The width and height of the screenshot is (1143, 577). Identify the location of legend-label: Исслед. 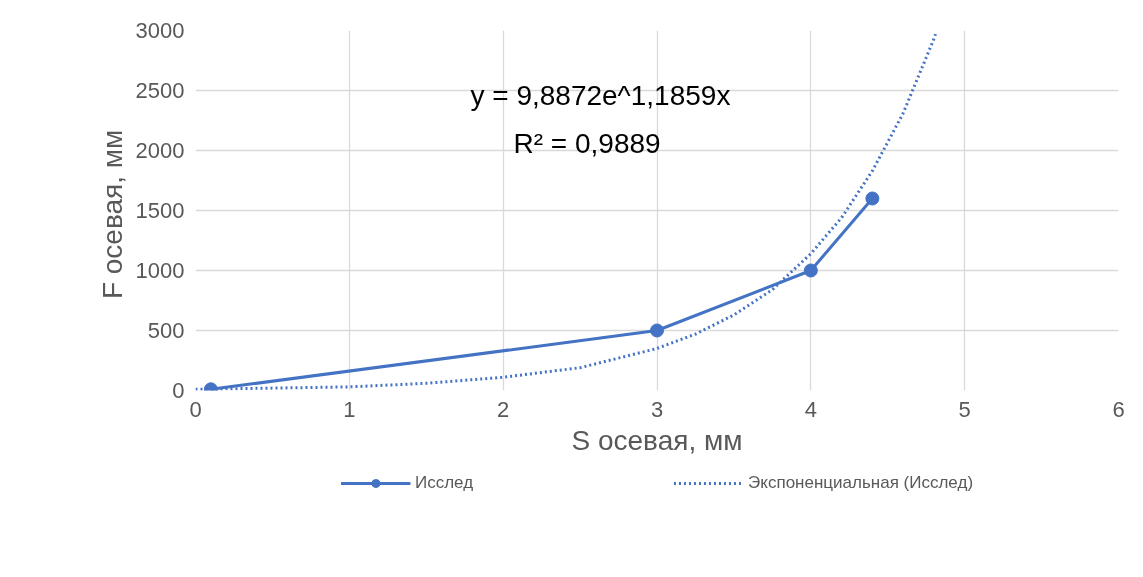
(444, 483).